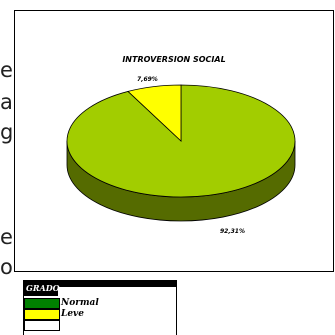 Image resolution: width=335 pixels, height=335 pixels. I want to click on pie-data-label: 92,31%, so click(232, 231).